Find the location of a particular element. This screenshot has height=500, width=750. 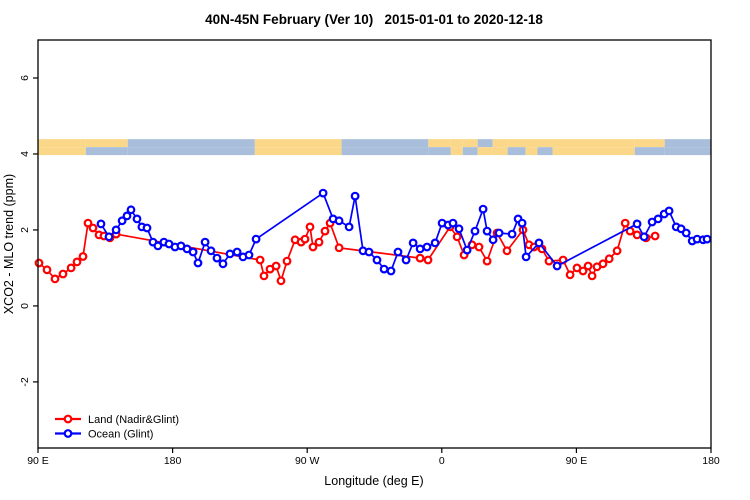

x-tick-label: 90 W is located at coordinates (307, 461).